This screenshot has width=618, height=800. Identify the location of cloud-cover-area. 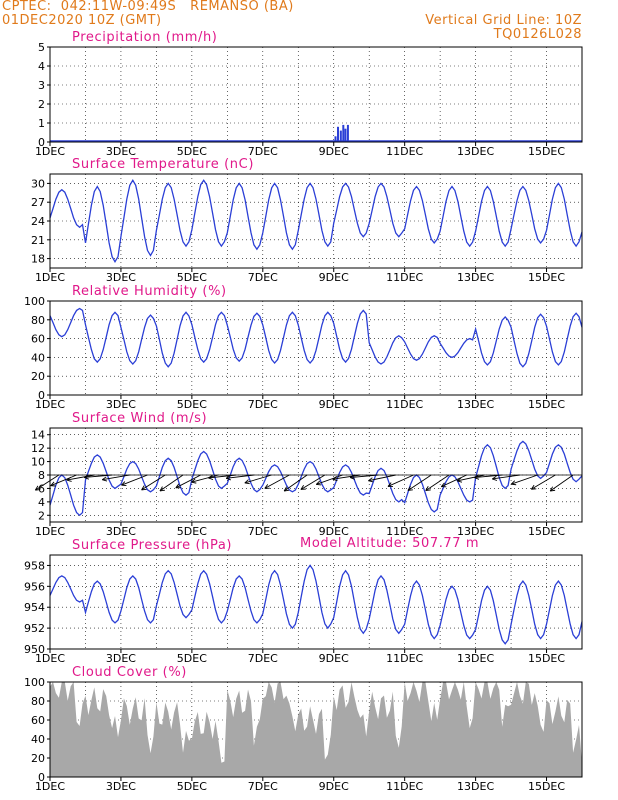
(316, 729).